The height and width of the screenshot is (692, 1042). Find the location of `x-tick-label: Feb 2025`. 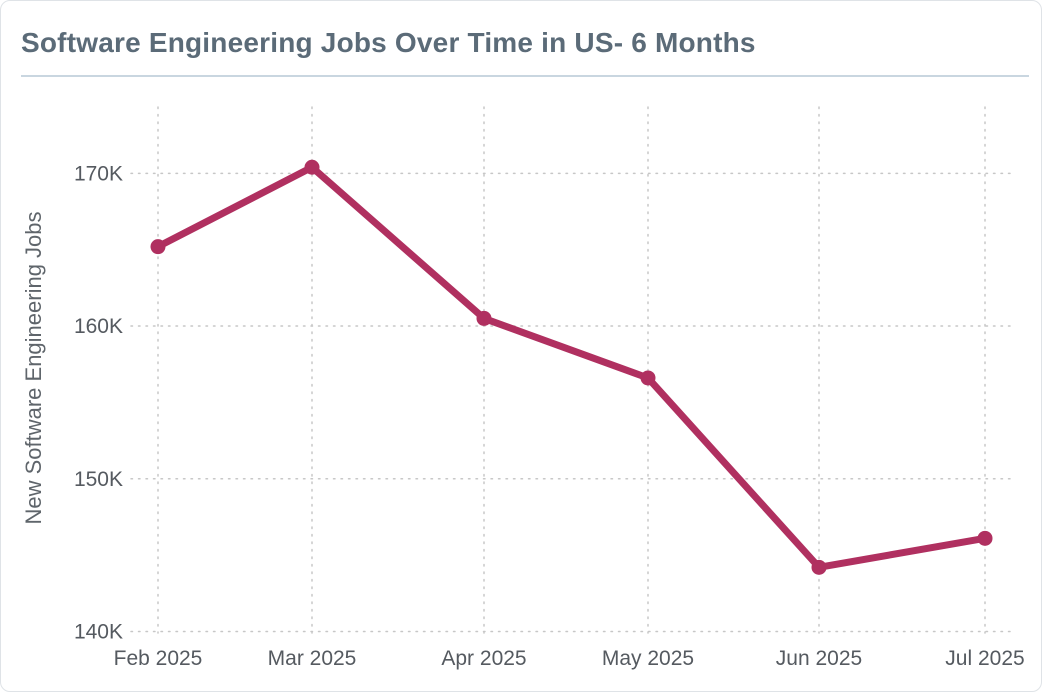

x-tick-label: Feb 2025 is located at coordinates (158, 658).